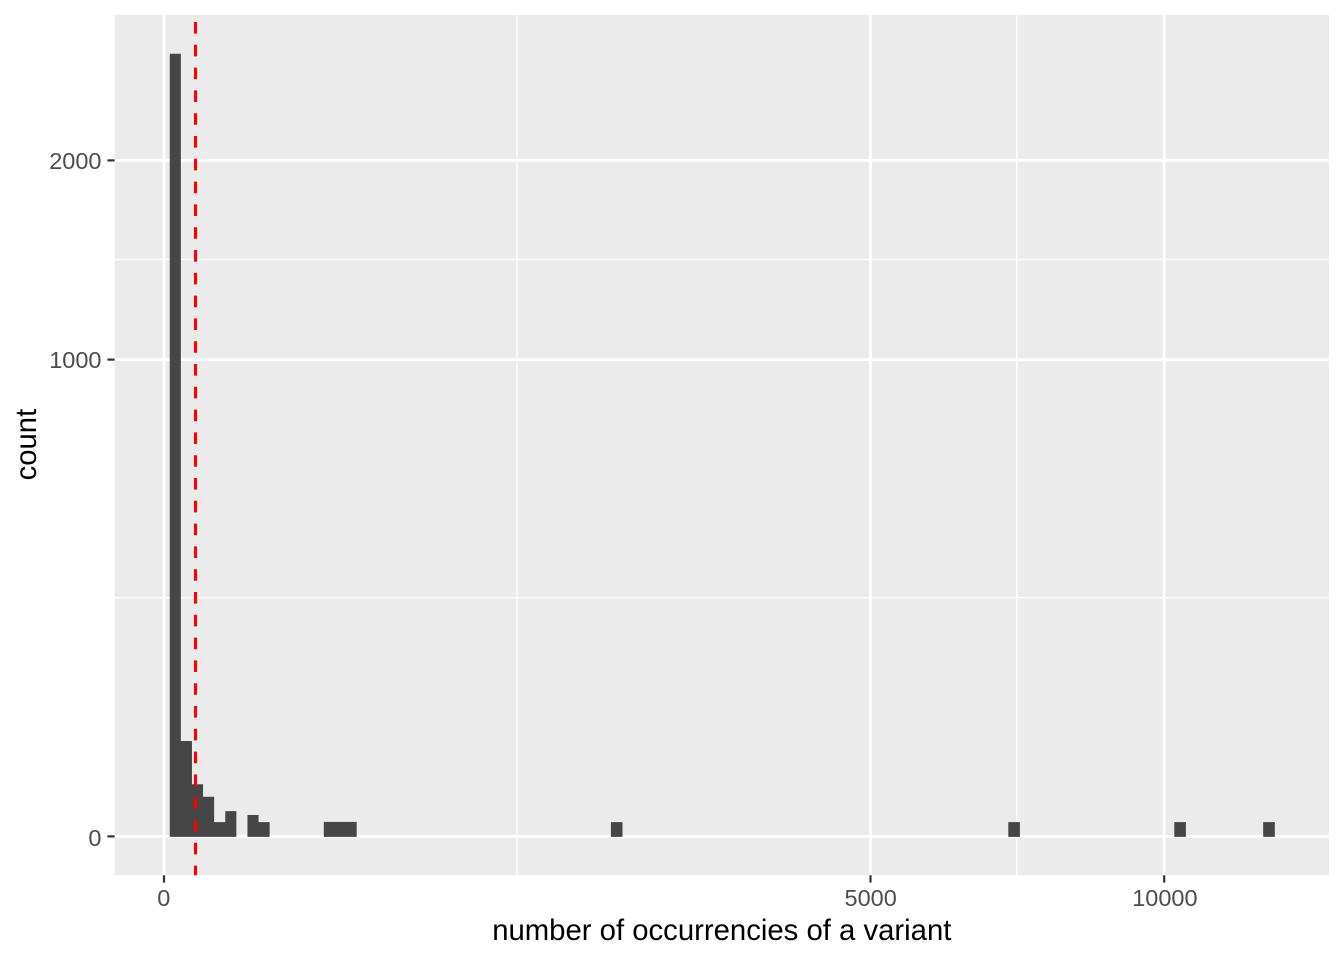  Describe the element at coordinates (26, 445) in the screenshot. I see `svg-text: count` at that location.